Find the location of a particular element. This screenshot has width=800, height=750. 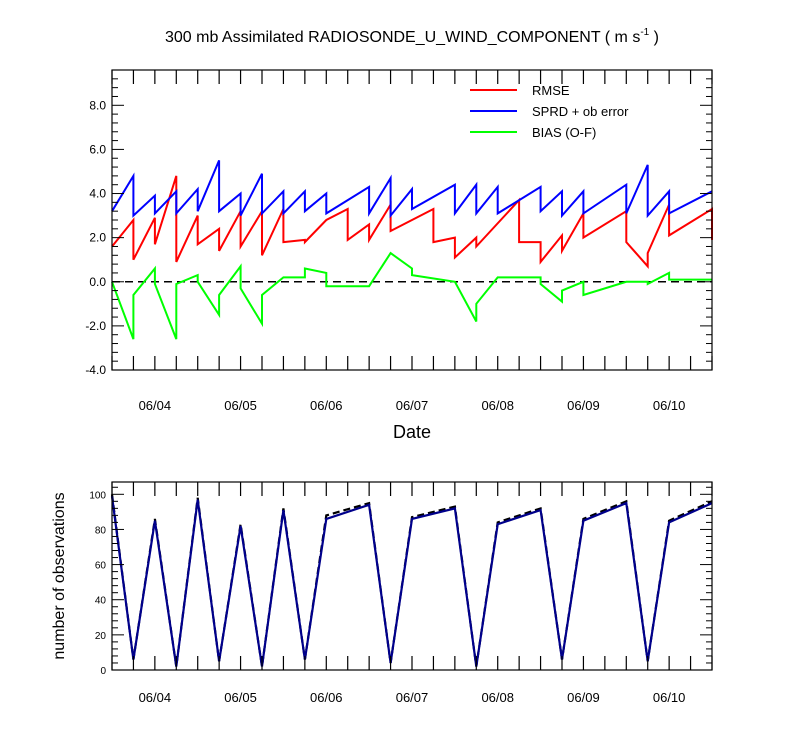

top-x-tick-label: 06/10 is located at coordinates (669, 405).